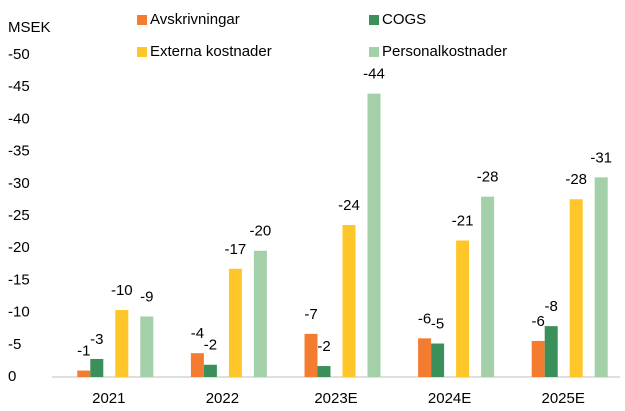  I want to click on data-label: -24, so click(349, 205).